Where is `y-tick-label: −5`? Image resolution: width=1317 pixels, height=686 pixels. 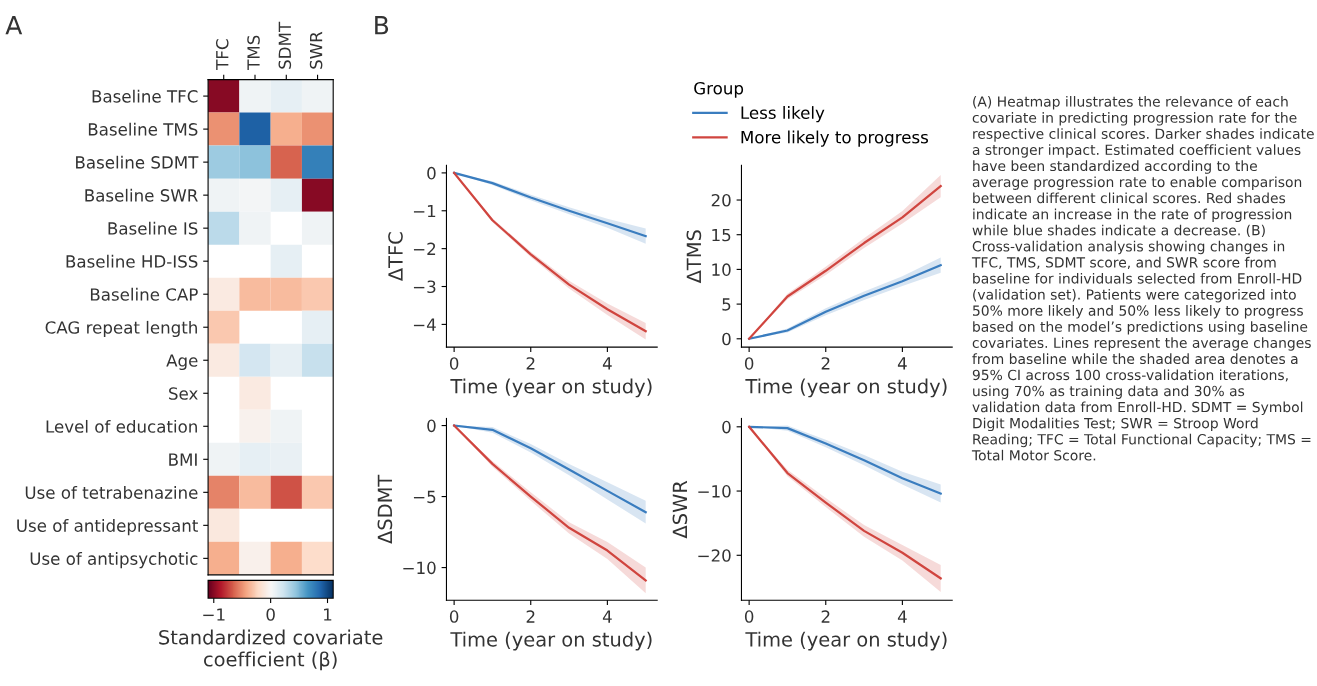
y-tick-label: −5 is located at coordinates (424, 497).